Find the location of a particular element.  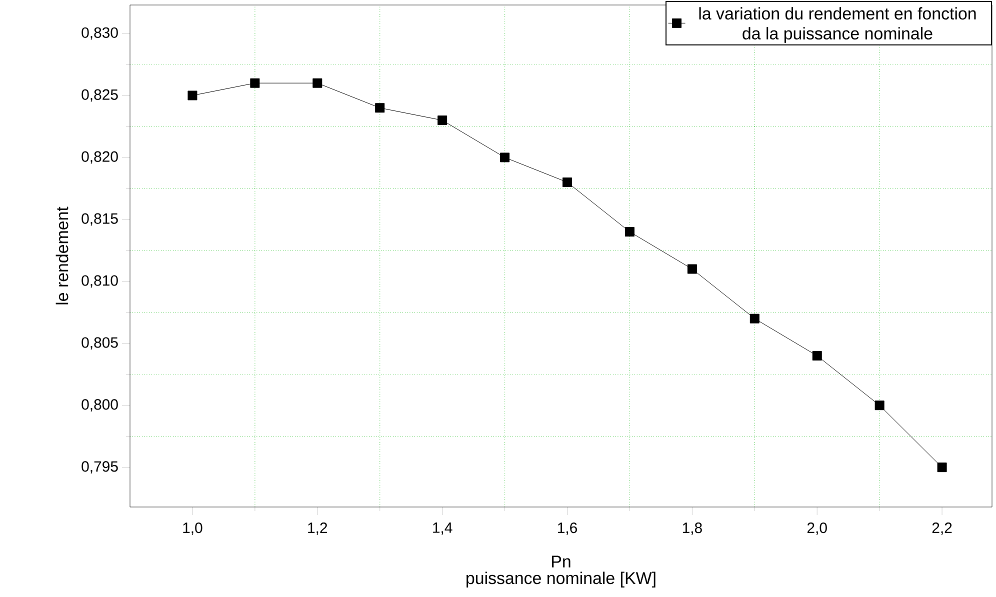

x-tick-label: 1,6 is located at coordinates (567, 528).